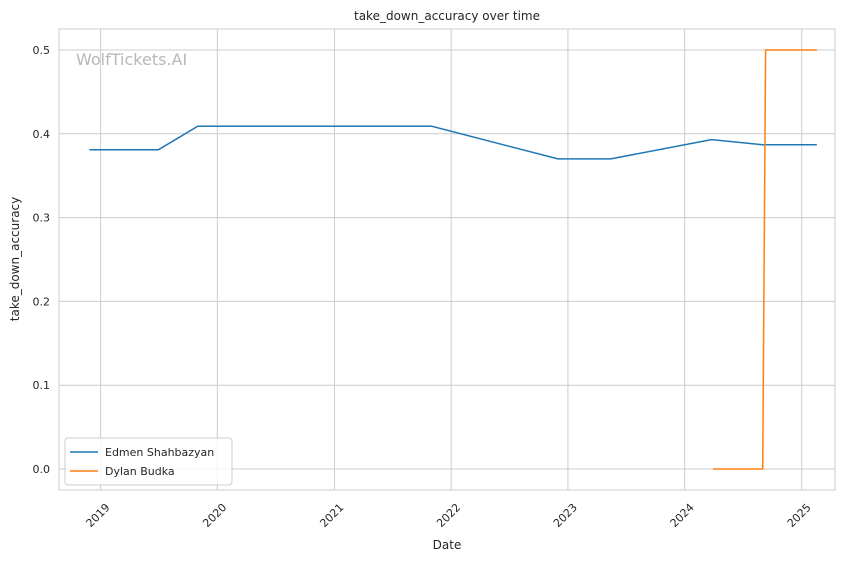  I want to click on x-tick-labels: 2019 2020 2021 2022 2023 2024 2025, so click(449, 515).